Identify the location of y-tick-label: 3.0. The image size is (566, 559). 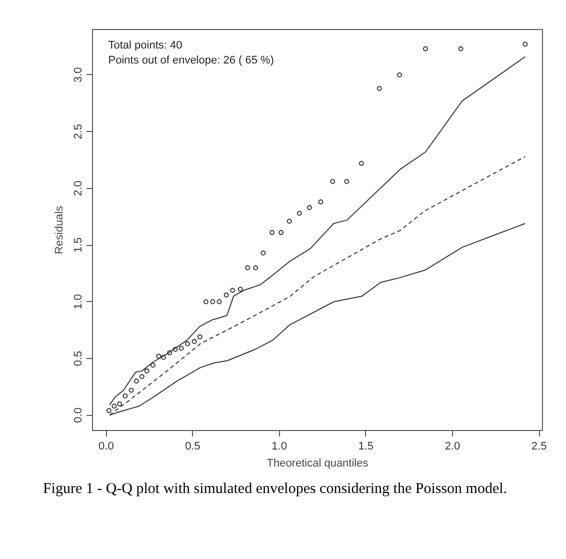
(78, 75).